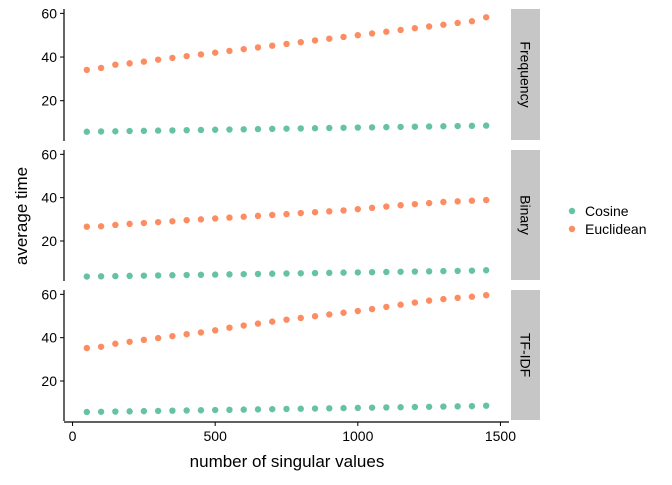 The height and width of the screenshot is (485, 672). Describe the element at coordinates (216, 436) in the screenshot. I see `x-tick-label: 500` at that location.